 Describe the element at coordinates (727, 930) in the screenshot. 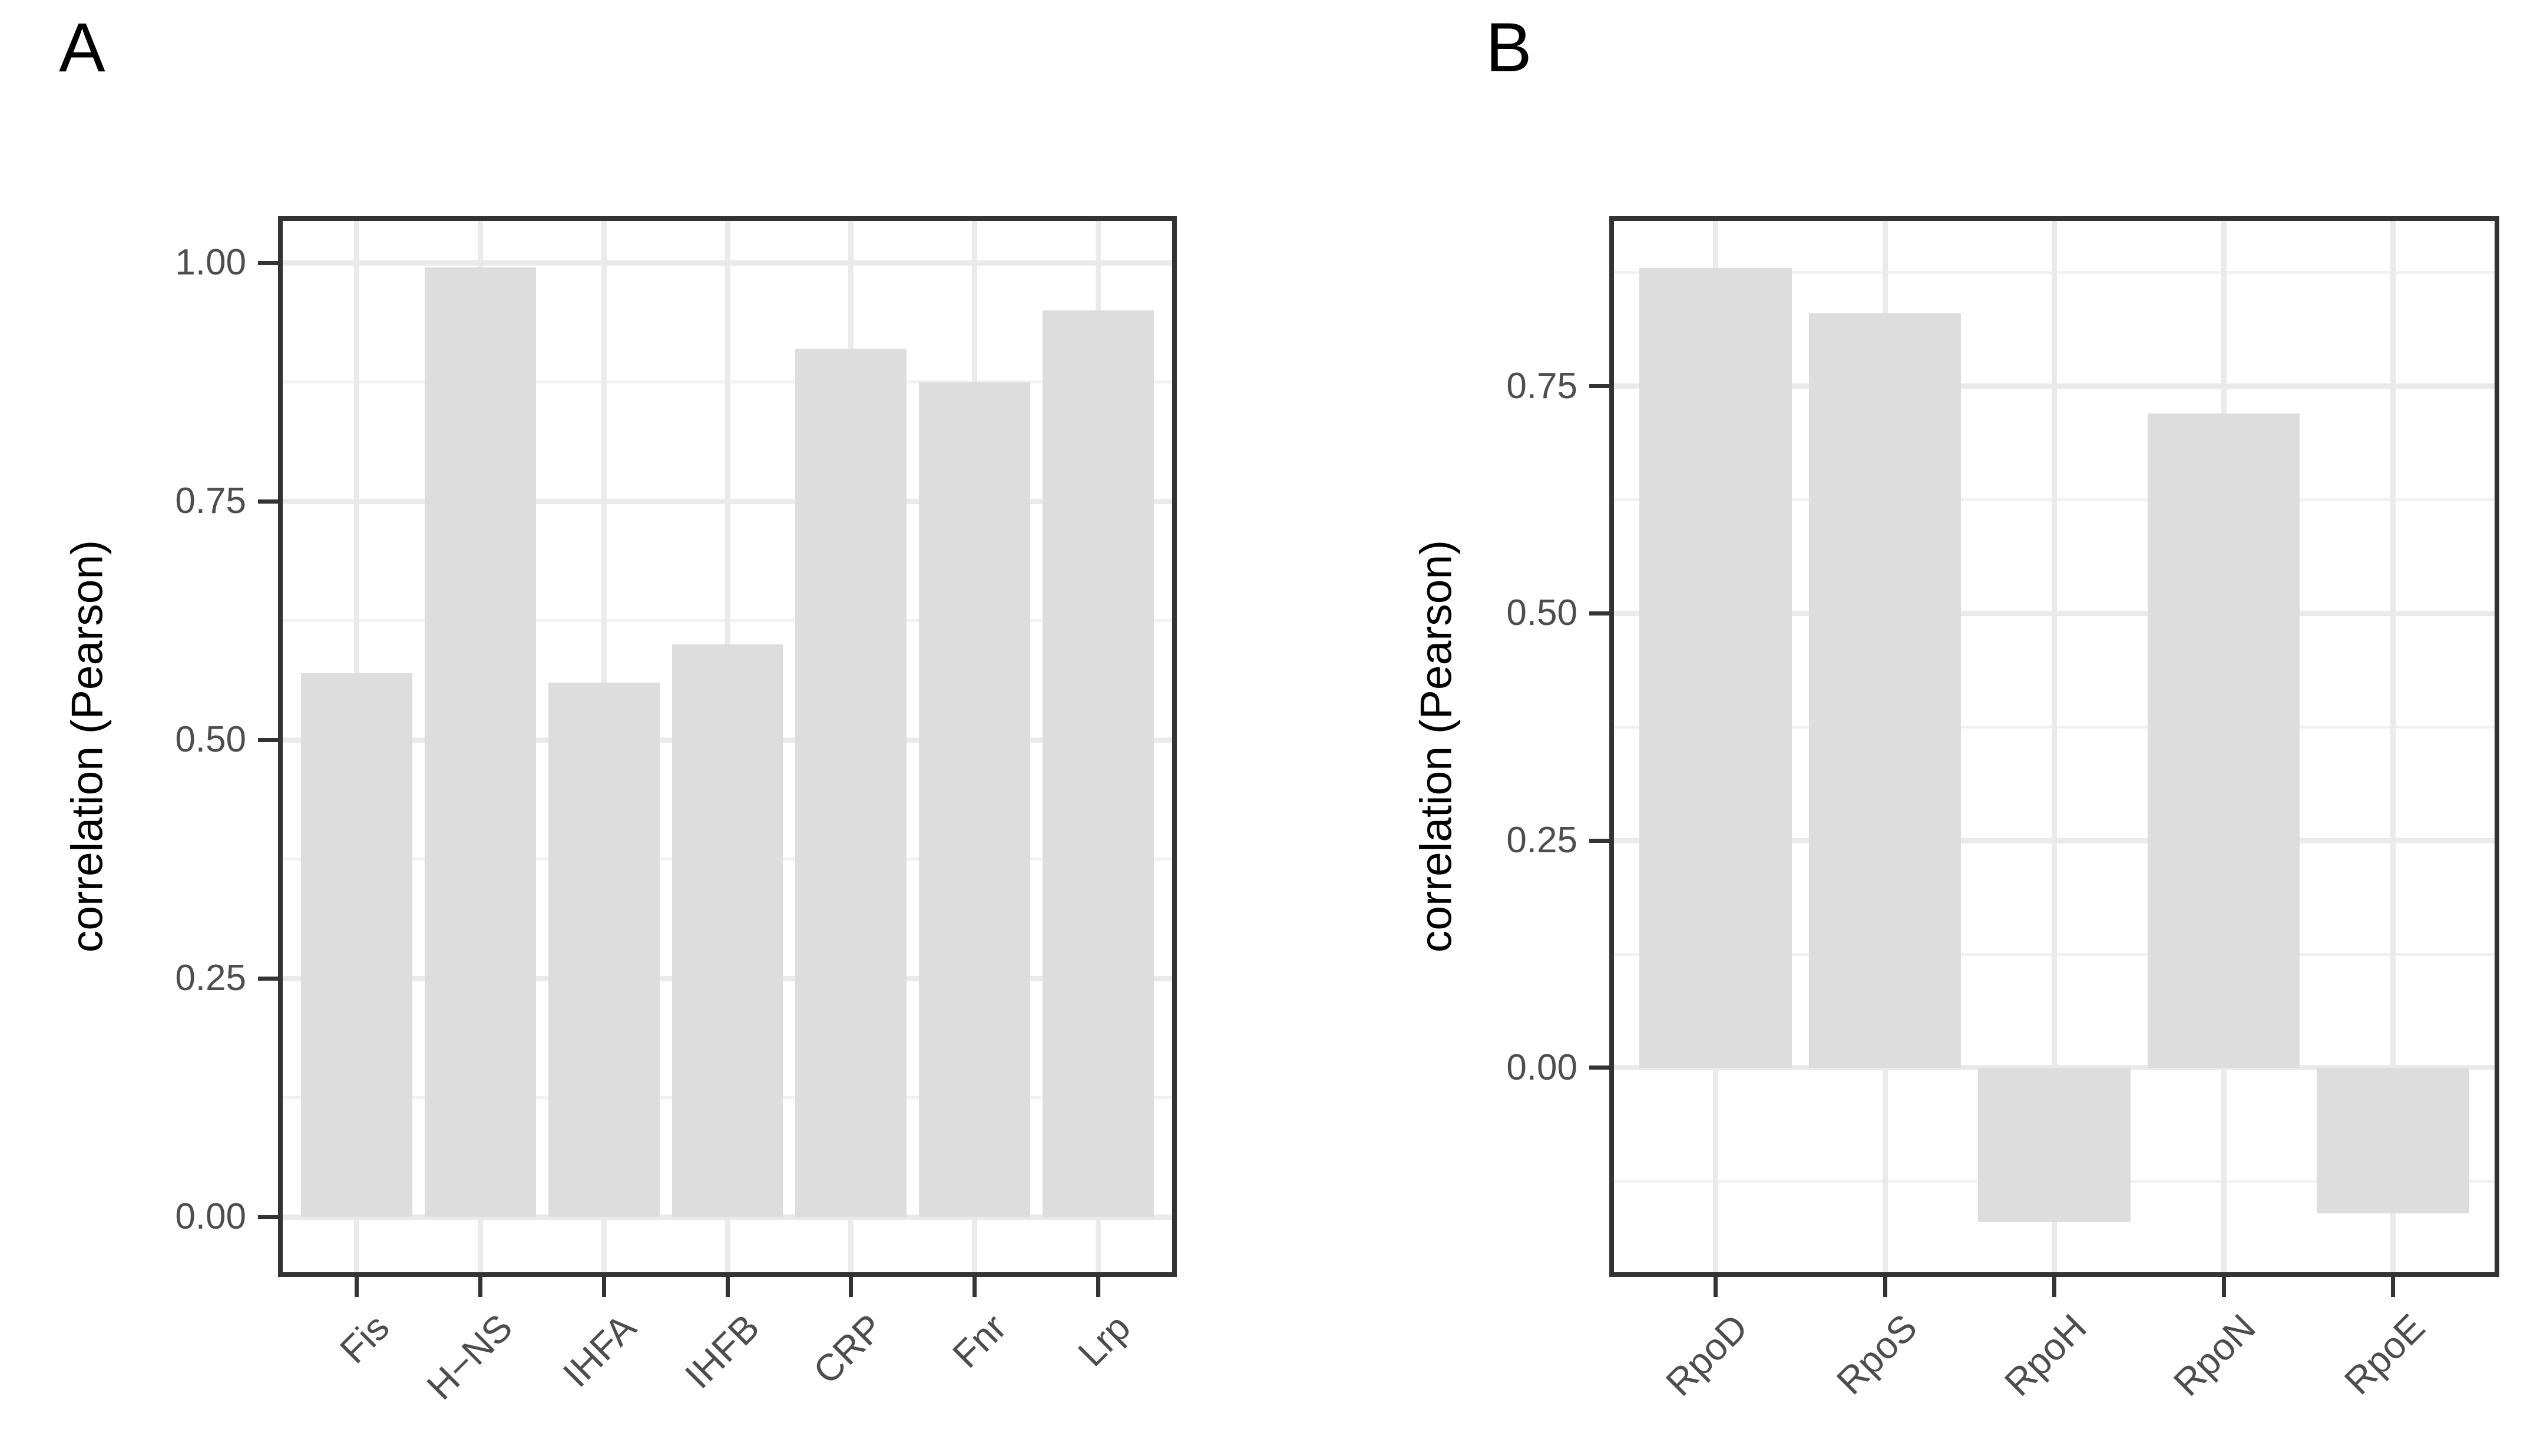

I see `bar-IHFB` at that location.